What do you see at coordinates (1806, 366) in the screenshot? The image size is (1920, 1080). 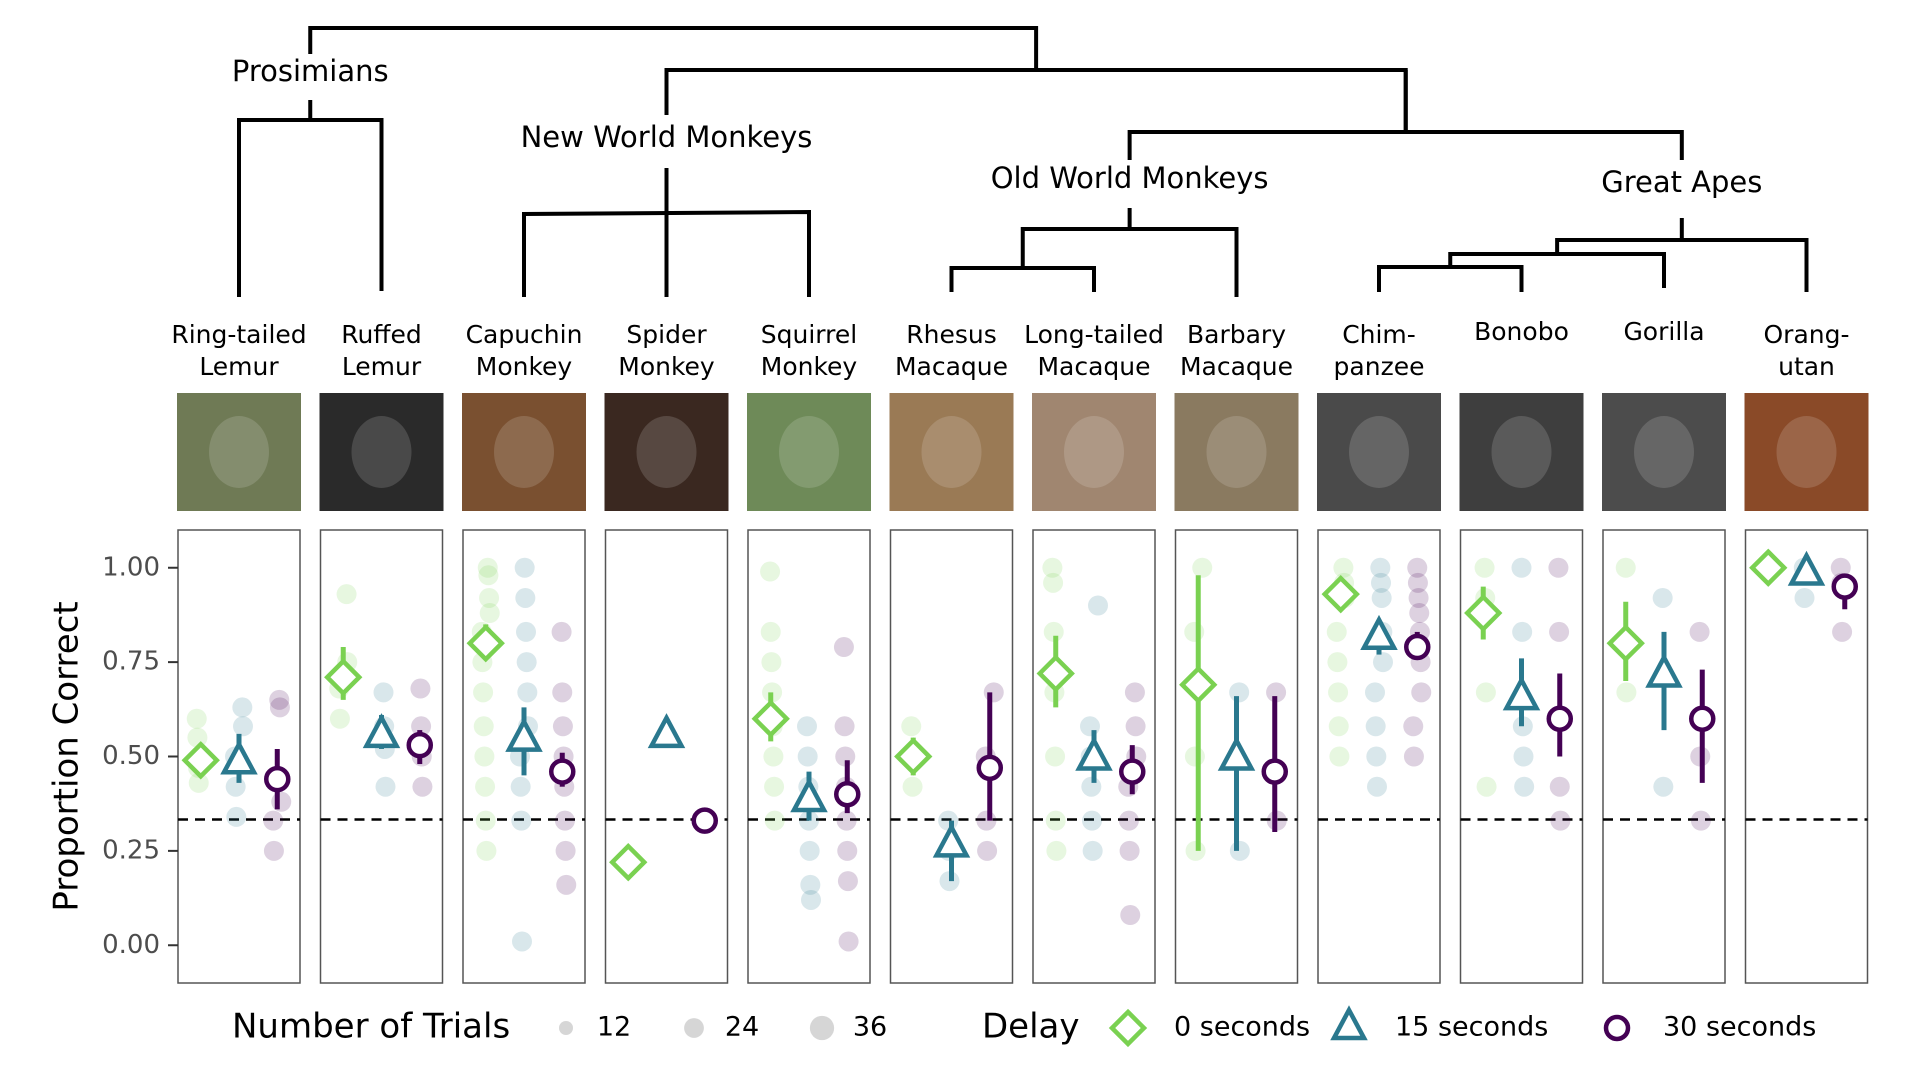 I see `species-label: utan` at bounding box center [1806, 366].